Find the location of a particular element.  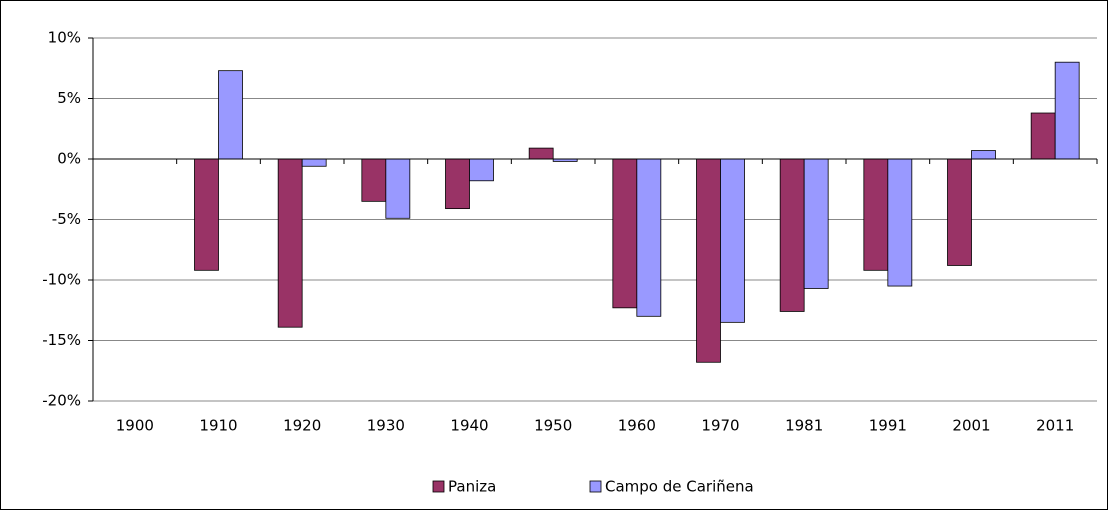

y-tick-label: 0% is located at coordinates (69, 159).